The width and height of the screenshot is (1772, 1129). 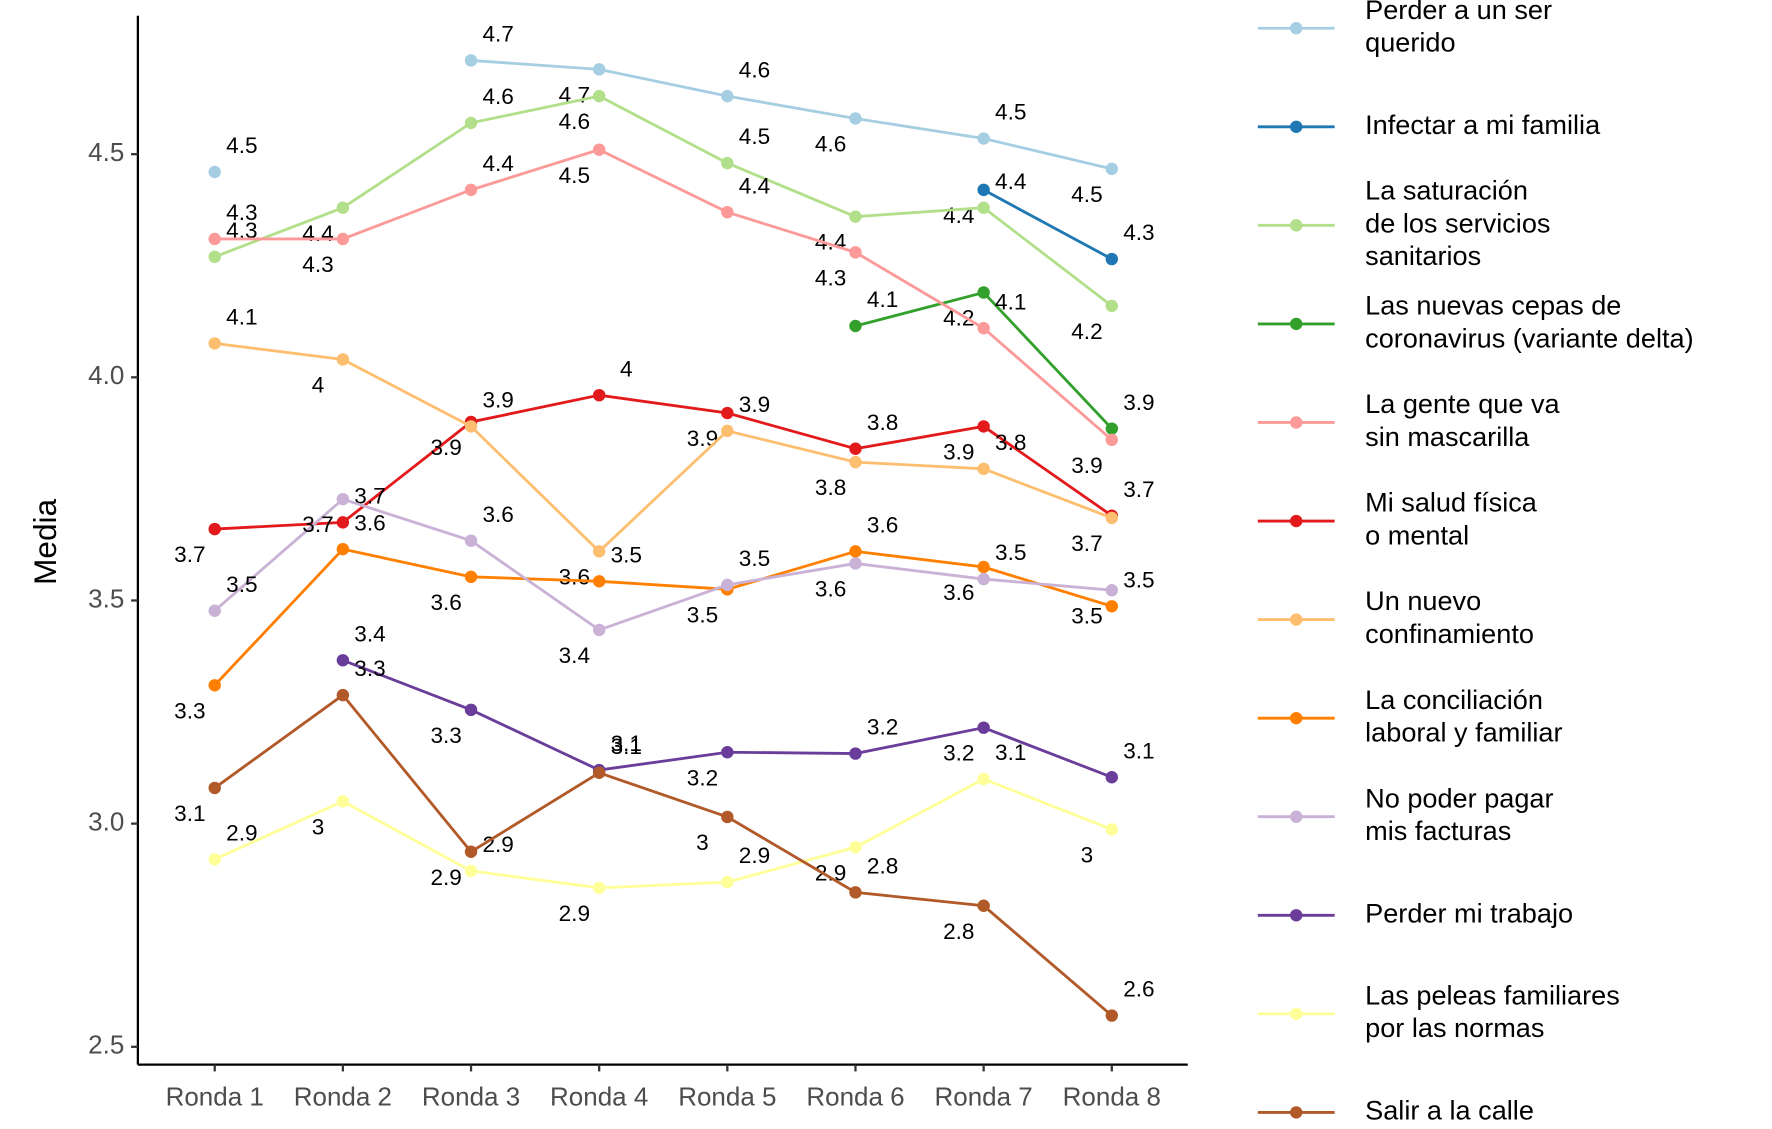 What do you see at coordinates (1469, 912) in the screenshot?
I see `legend-label: Perder mi trabajo` at bounding box center [1469, 912].